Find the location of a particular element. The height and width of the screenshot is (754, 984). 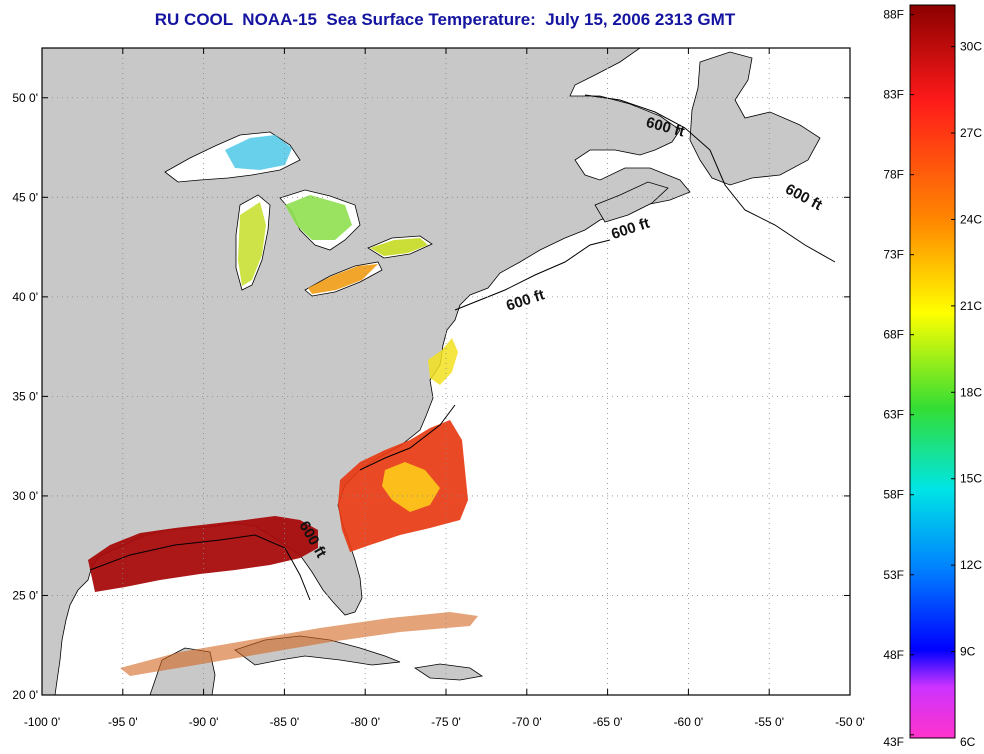

lon-tick-label: -75 0' is located at coordinates (446, 722).